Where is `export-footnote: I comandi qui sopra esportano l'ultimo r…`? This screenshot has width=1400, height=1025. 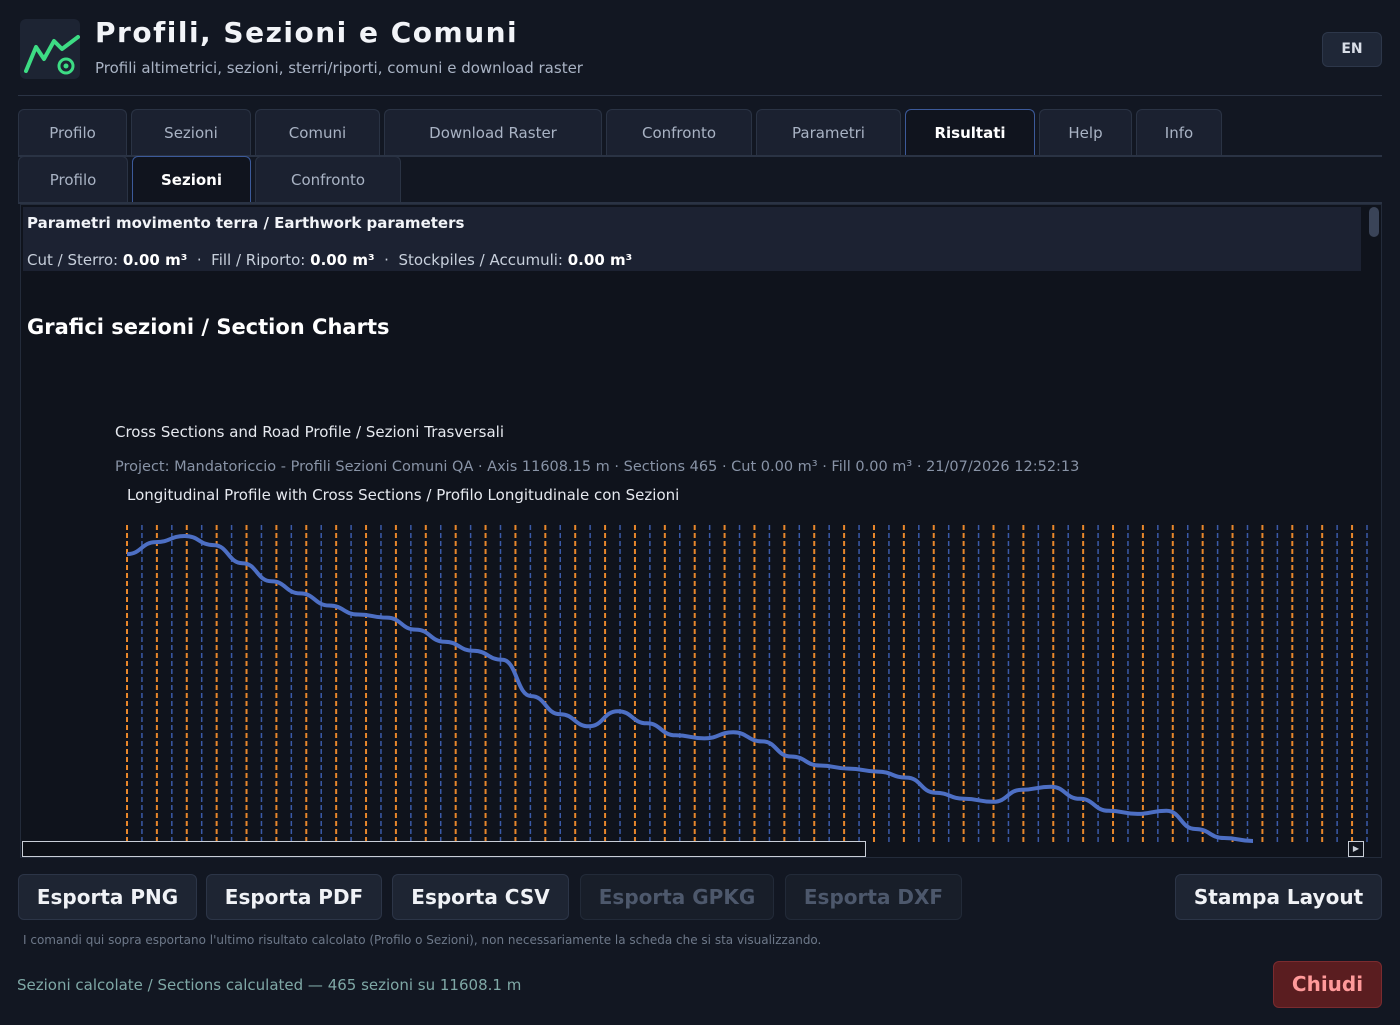 export-footnote: I comandi qui sopra esportano l'ultimo r… is located at coordinates (422, 940).